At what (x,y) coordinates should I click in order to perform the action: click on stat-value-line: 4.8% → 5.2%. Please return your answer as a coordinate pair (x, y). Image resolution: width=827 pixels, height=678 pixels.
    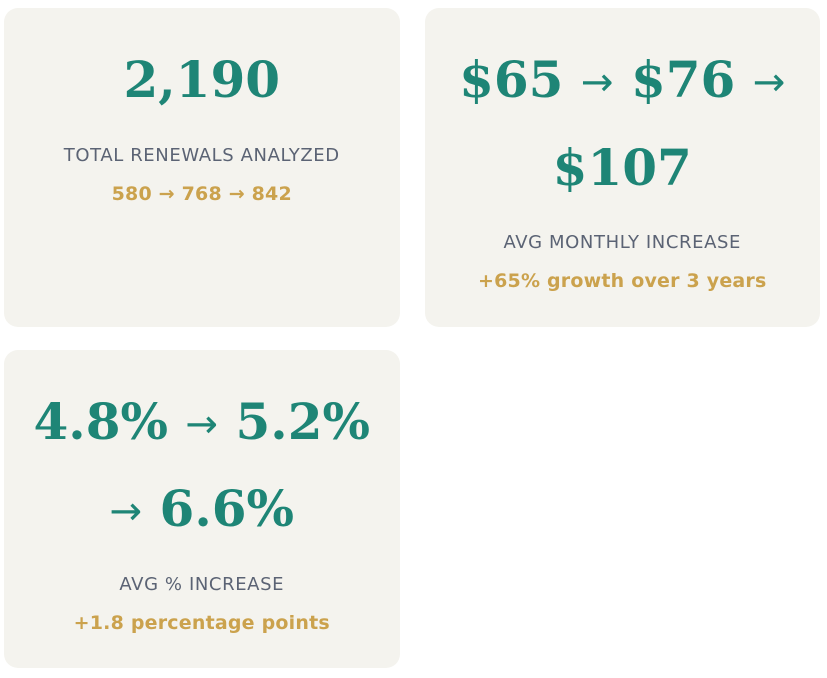
    Looking at the image, I should click on (202, 421).